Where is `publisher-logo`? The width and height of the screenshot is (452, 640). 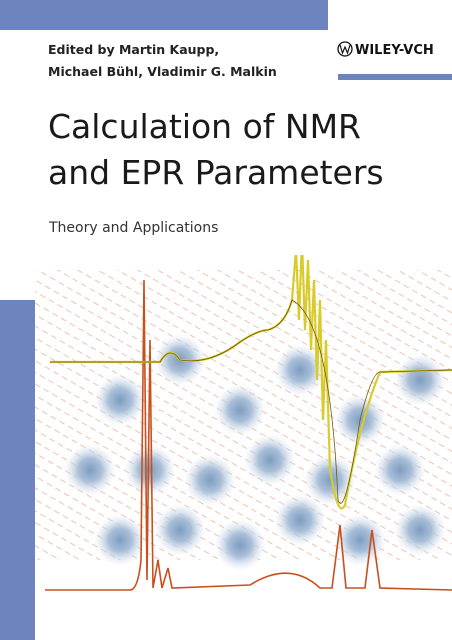
publisher-logo is located at coordinates (345, 49).